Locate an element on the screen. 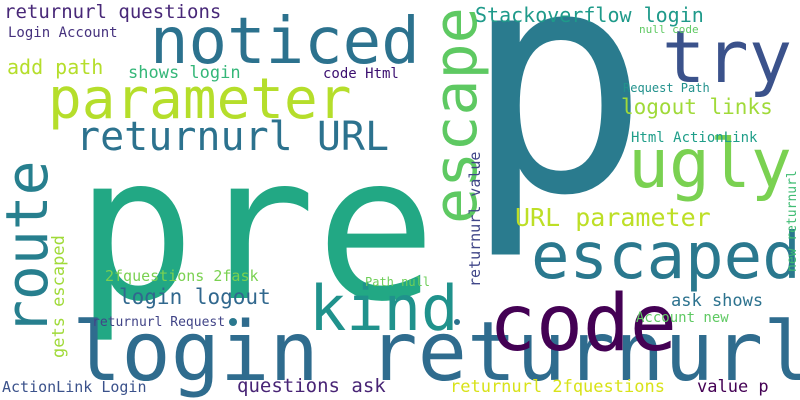 This screenshot has width=800, height=400. word-noticed: noticed is located at coordinates (285, 42).